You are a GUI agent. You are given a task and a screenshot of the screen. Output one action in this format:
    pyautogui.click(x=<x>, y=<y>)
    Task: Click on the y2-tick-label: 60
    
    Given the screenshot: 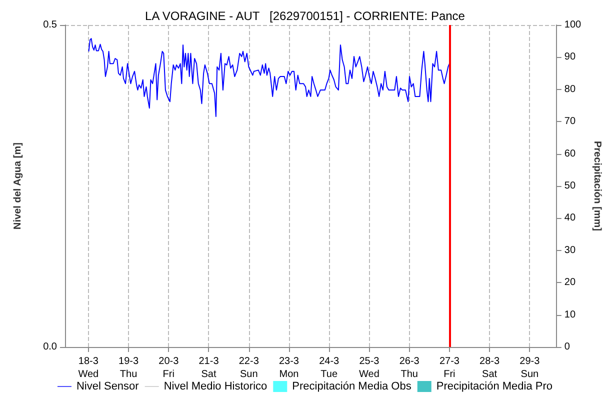 What is the action you would take?
    pyautogui.click(x=570, y=154)
    